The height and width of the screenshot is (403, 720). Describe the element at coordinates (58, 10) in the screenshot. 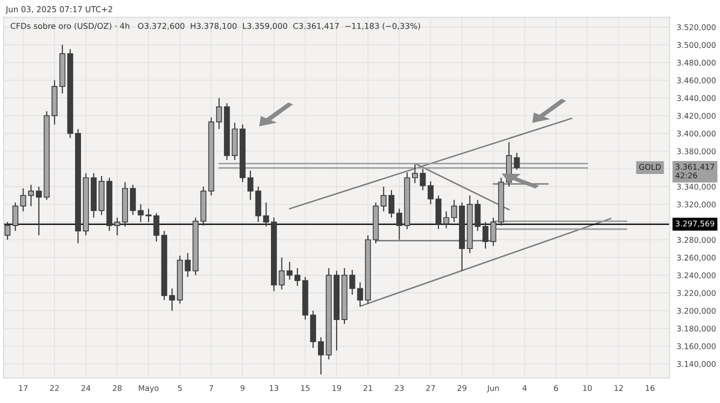

I see `chart-subtitle: Jun 03, 2025 07:17 UTC+2` at that location.